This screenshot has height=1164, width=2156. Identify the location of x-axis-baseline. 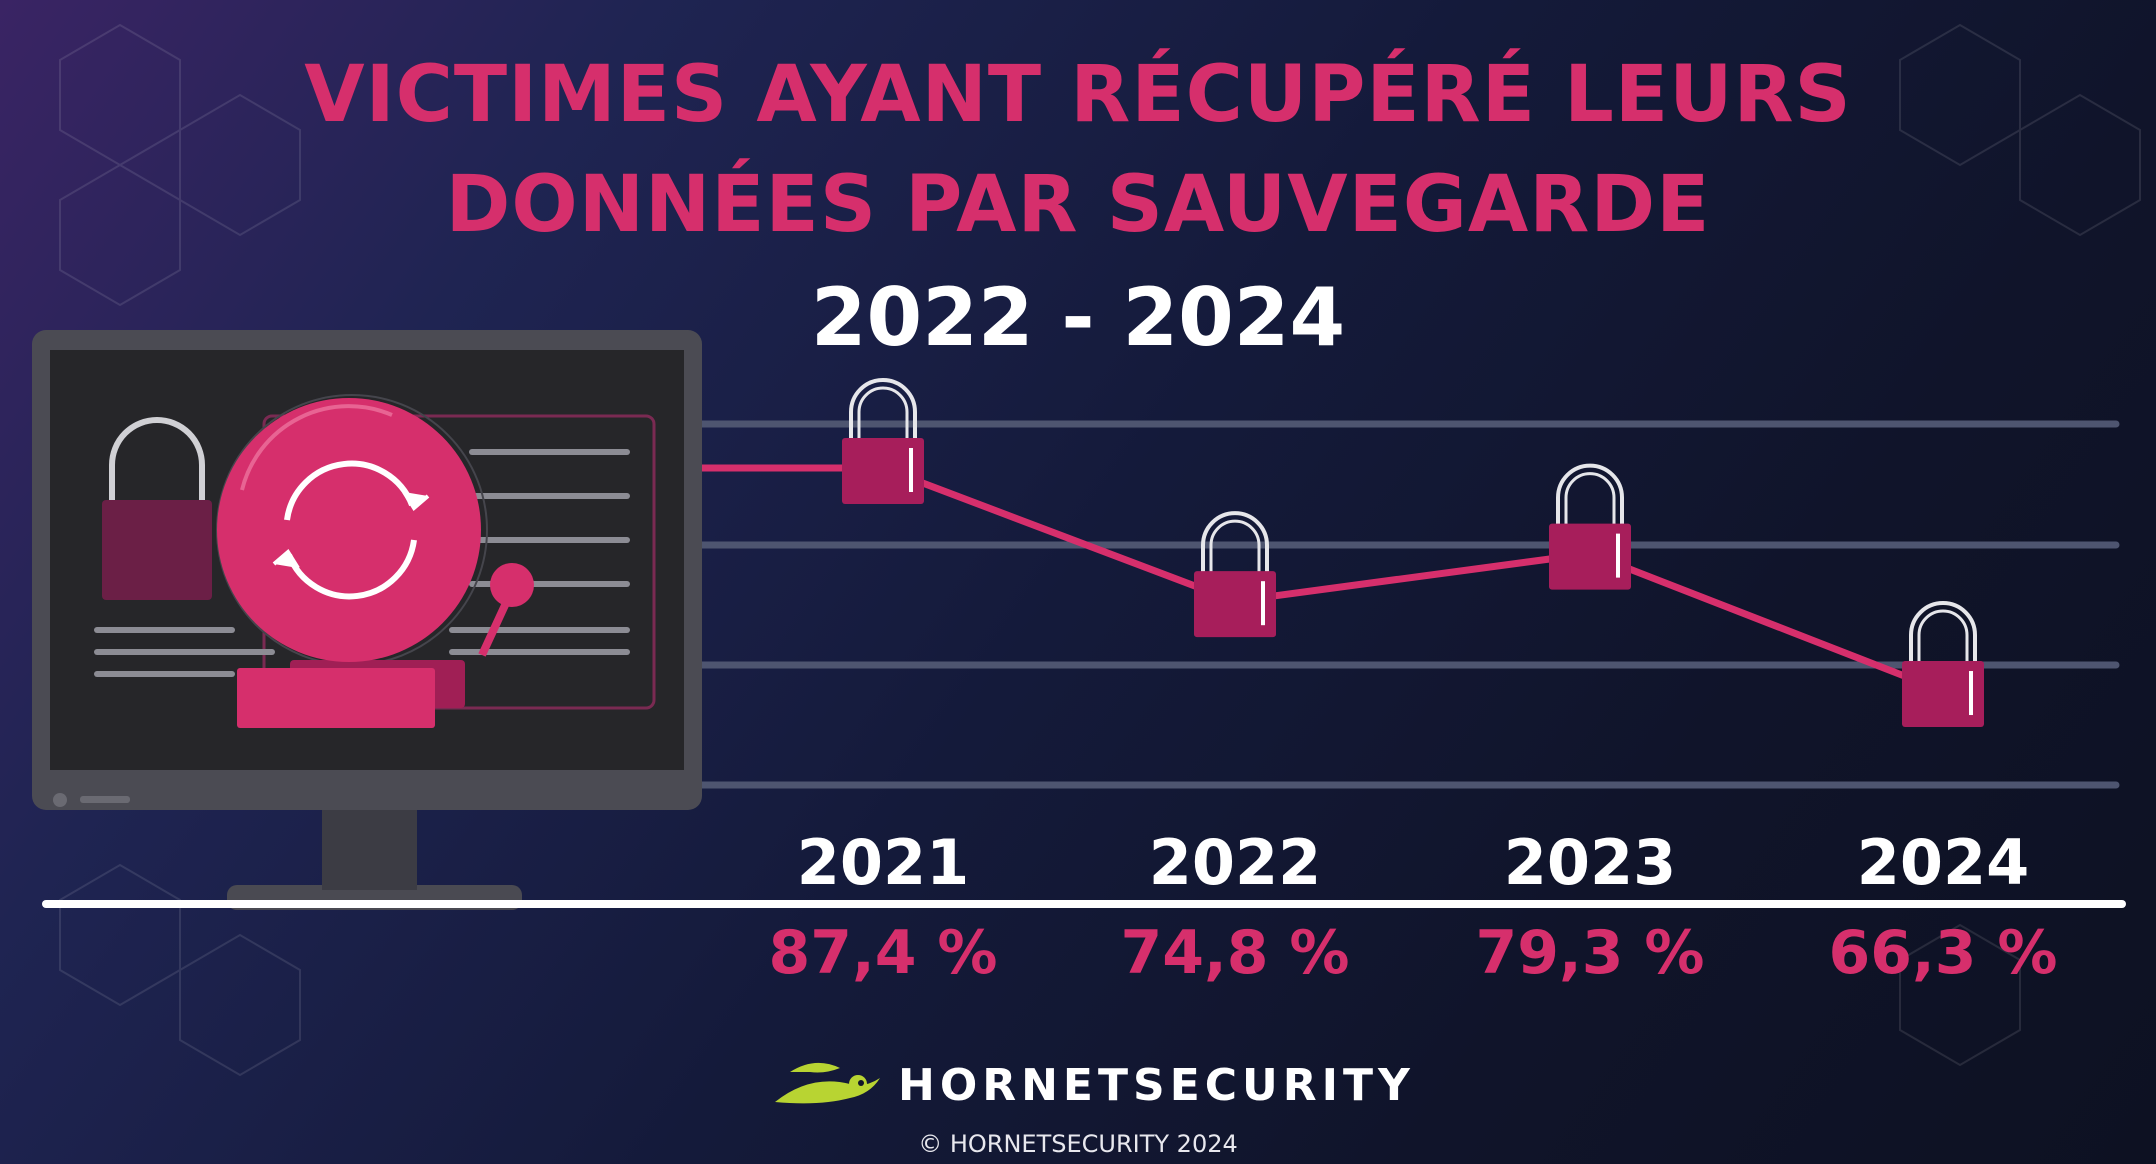
(1084, 904).